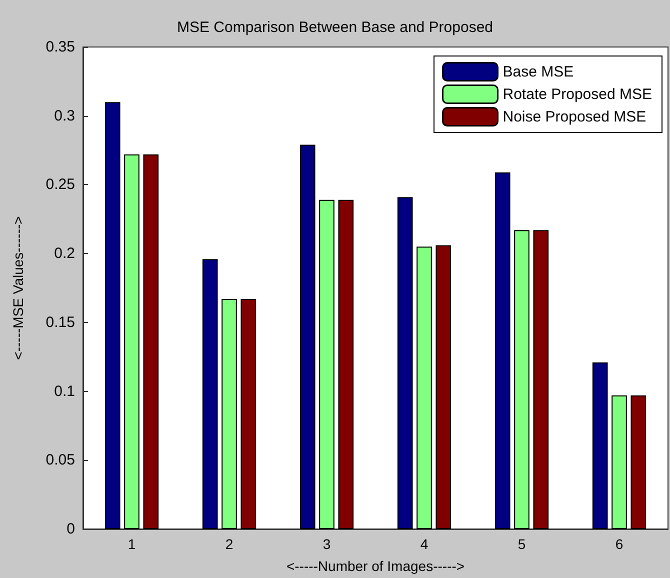 This screenshot has height=578, width=670. What do you see at coordinates (424, 544) in the screenshot?
I see `x-tick-label: 4` at bounding box center [424, 544].